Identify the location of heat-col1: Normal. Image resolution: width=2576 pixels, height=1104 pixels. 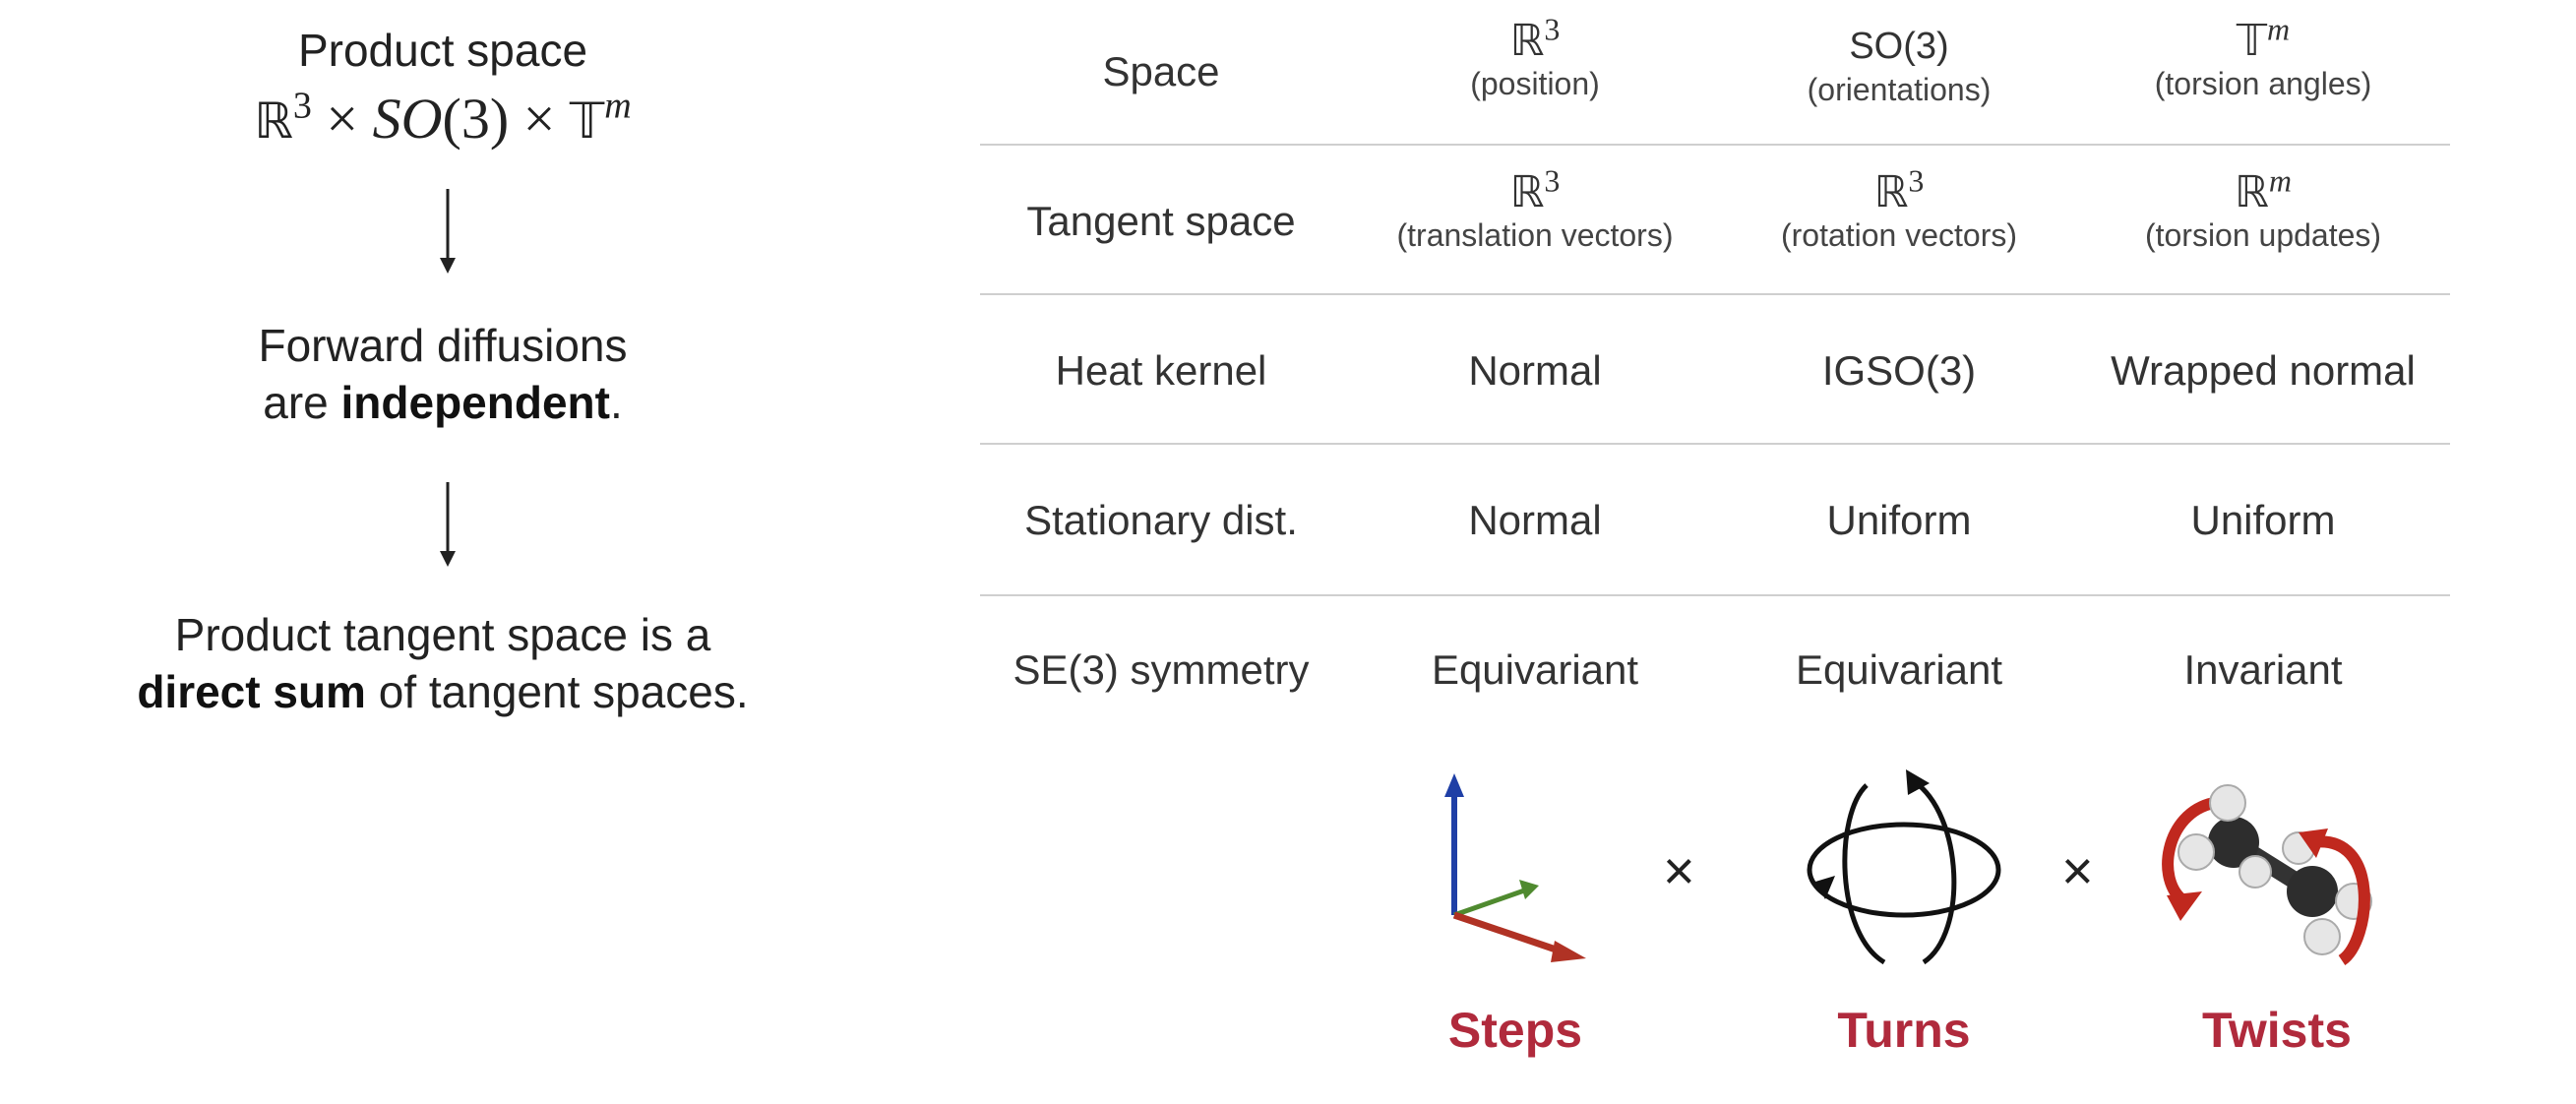
(1535, 370).